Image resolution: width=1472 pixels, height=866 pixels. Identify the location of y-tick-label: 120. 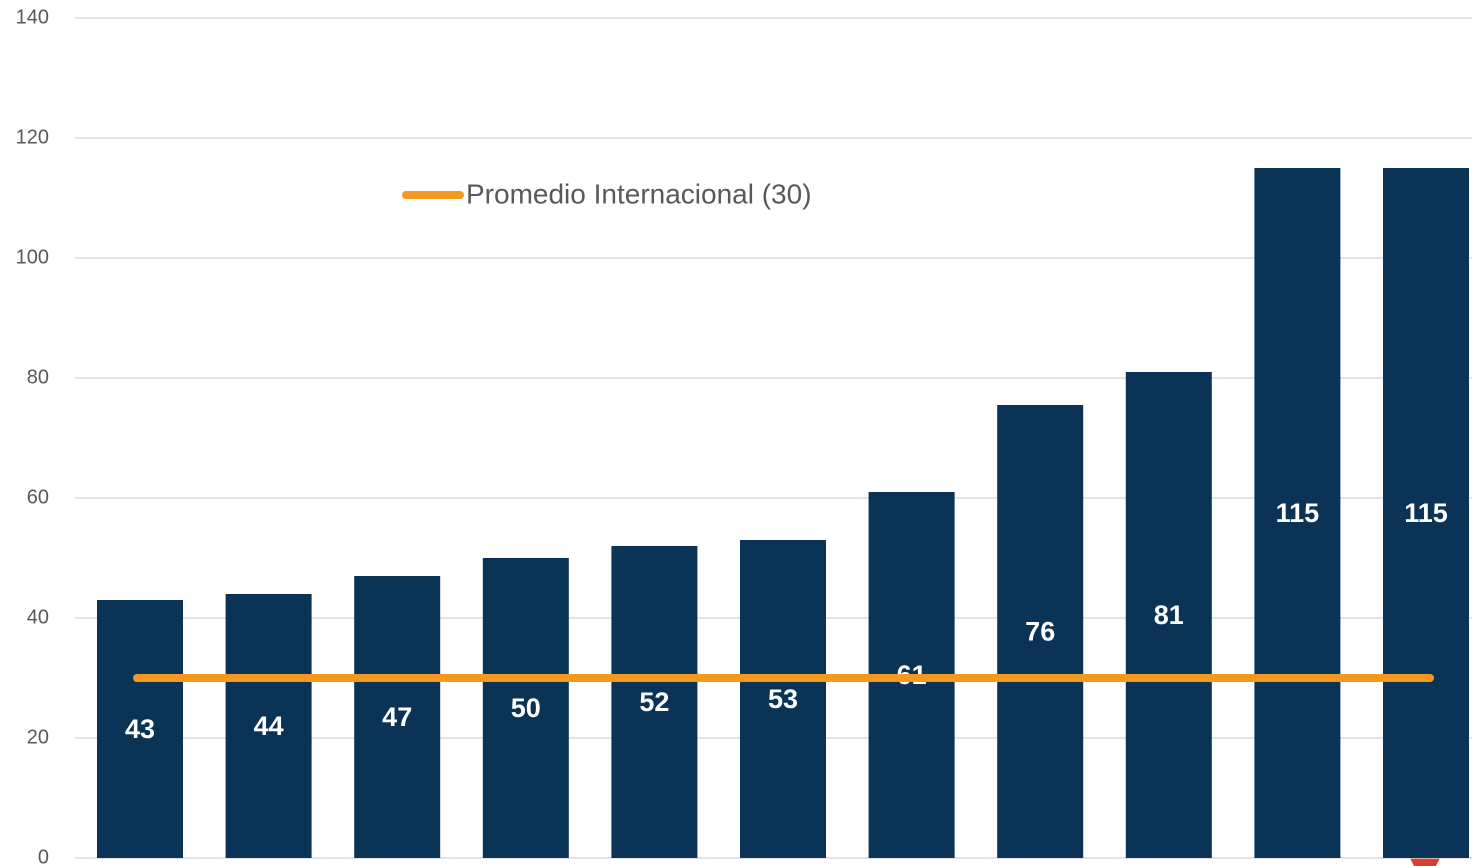
(32, 137).